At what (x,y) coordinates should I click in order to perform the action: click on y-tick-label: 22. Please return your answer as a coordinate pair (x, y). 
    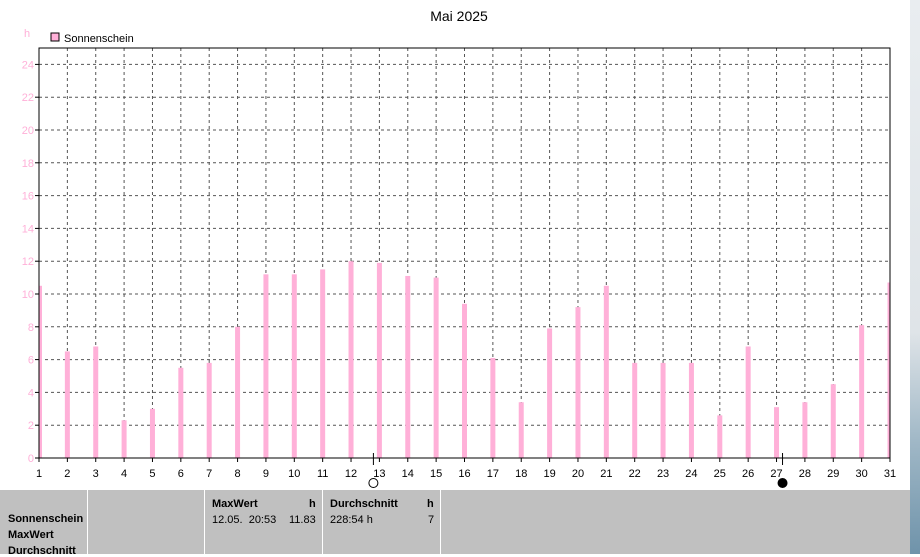
    Looking at the image, I should click on (28, 98).